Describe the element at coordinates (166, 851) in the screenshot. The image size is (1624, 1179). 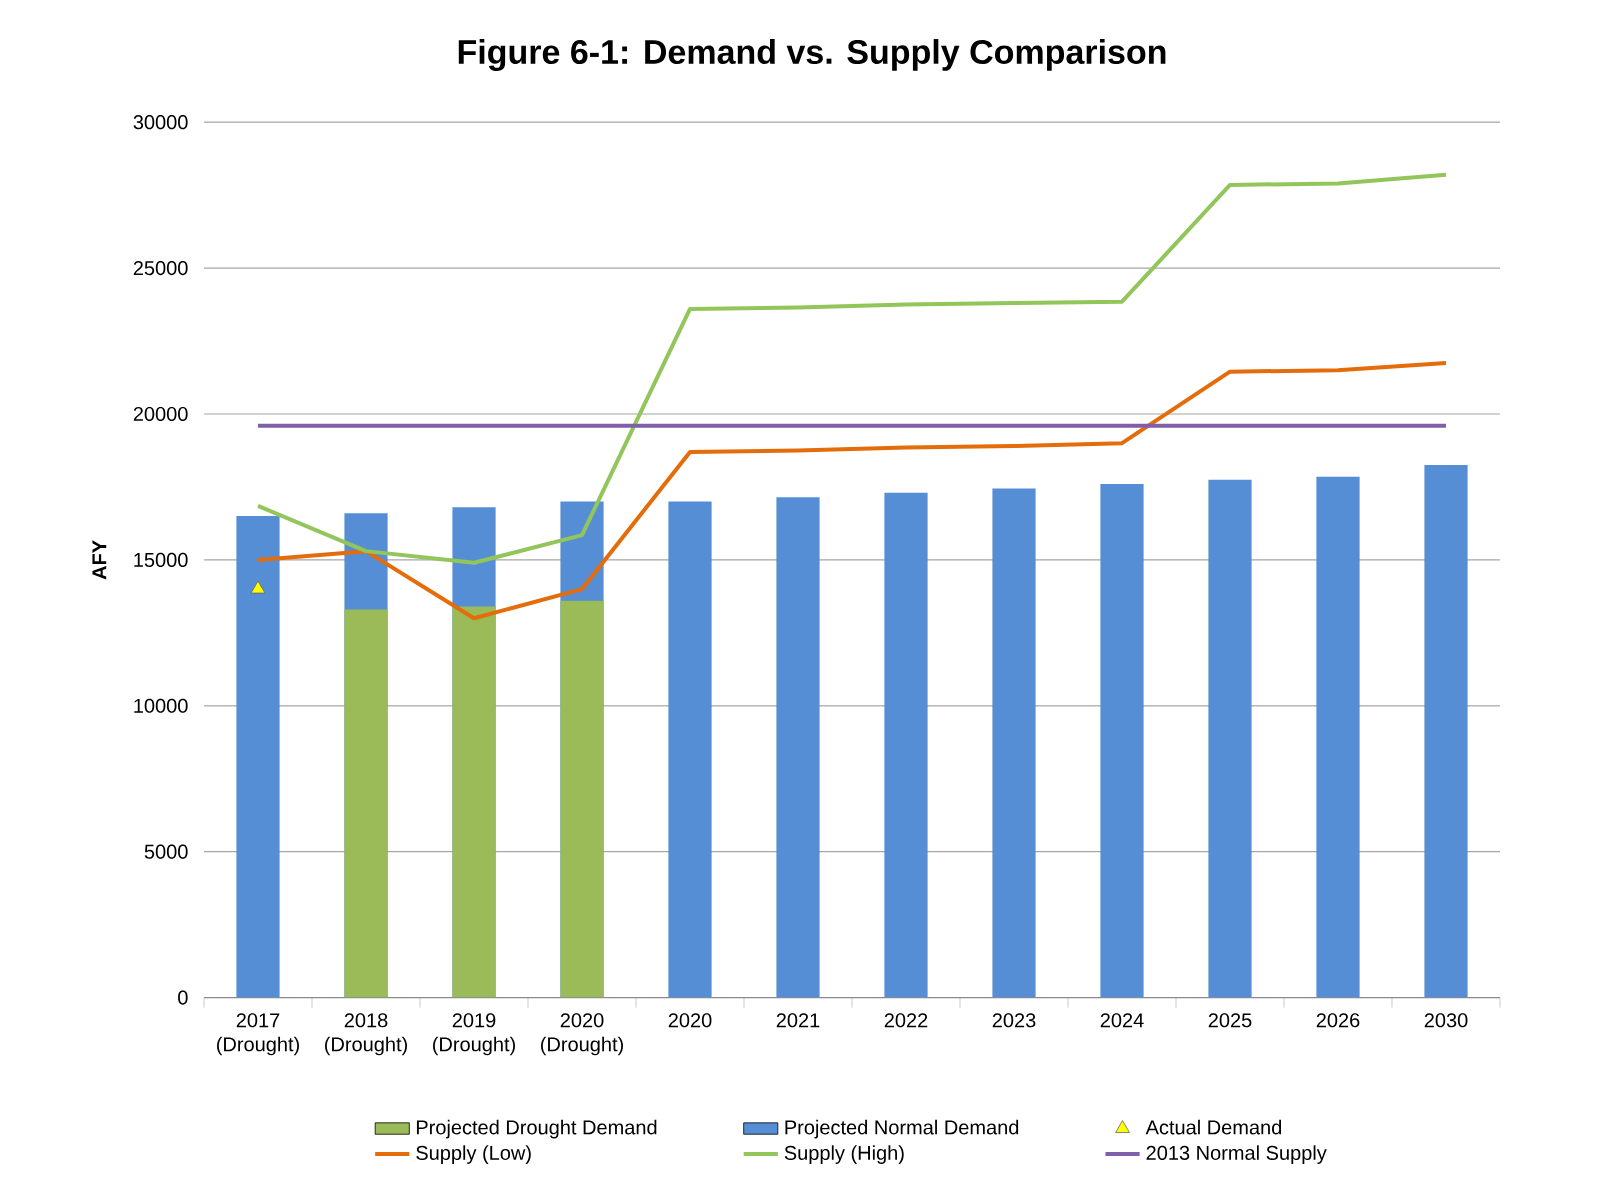
I see `y-tick-label: 5000` at that location.